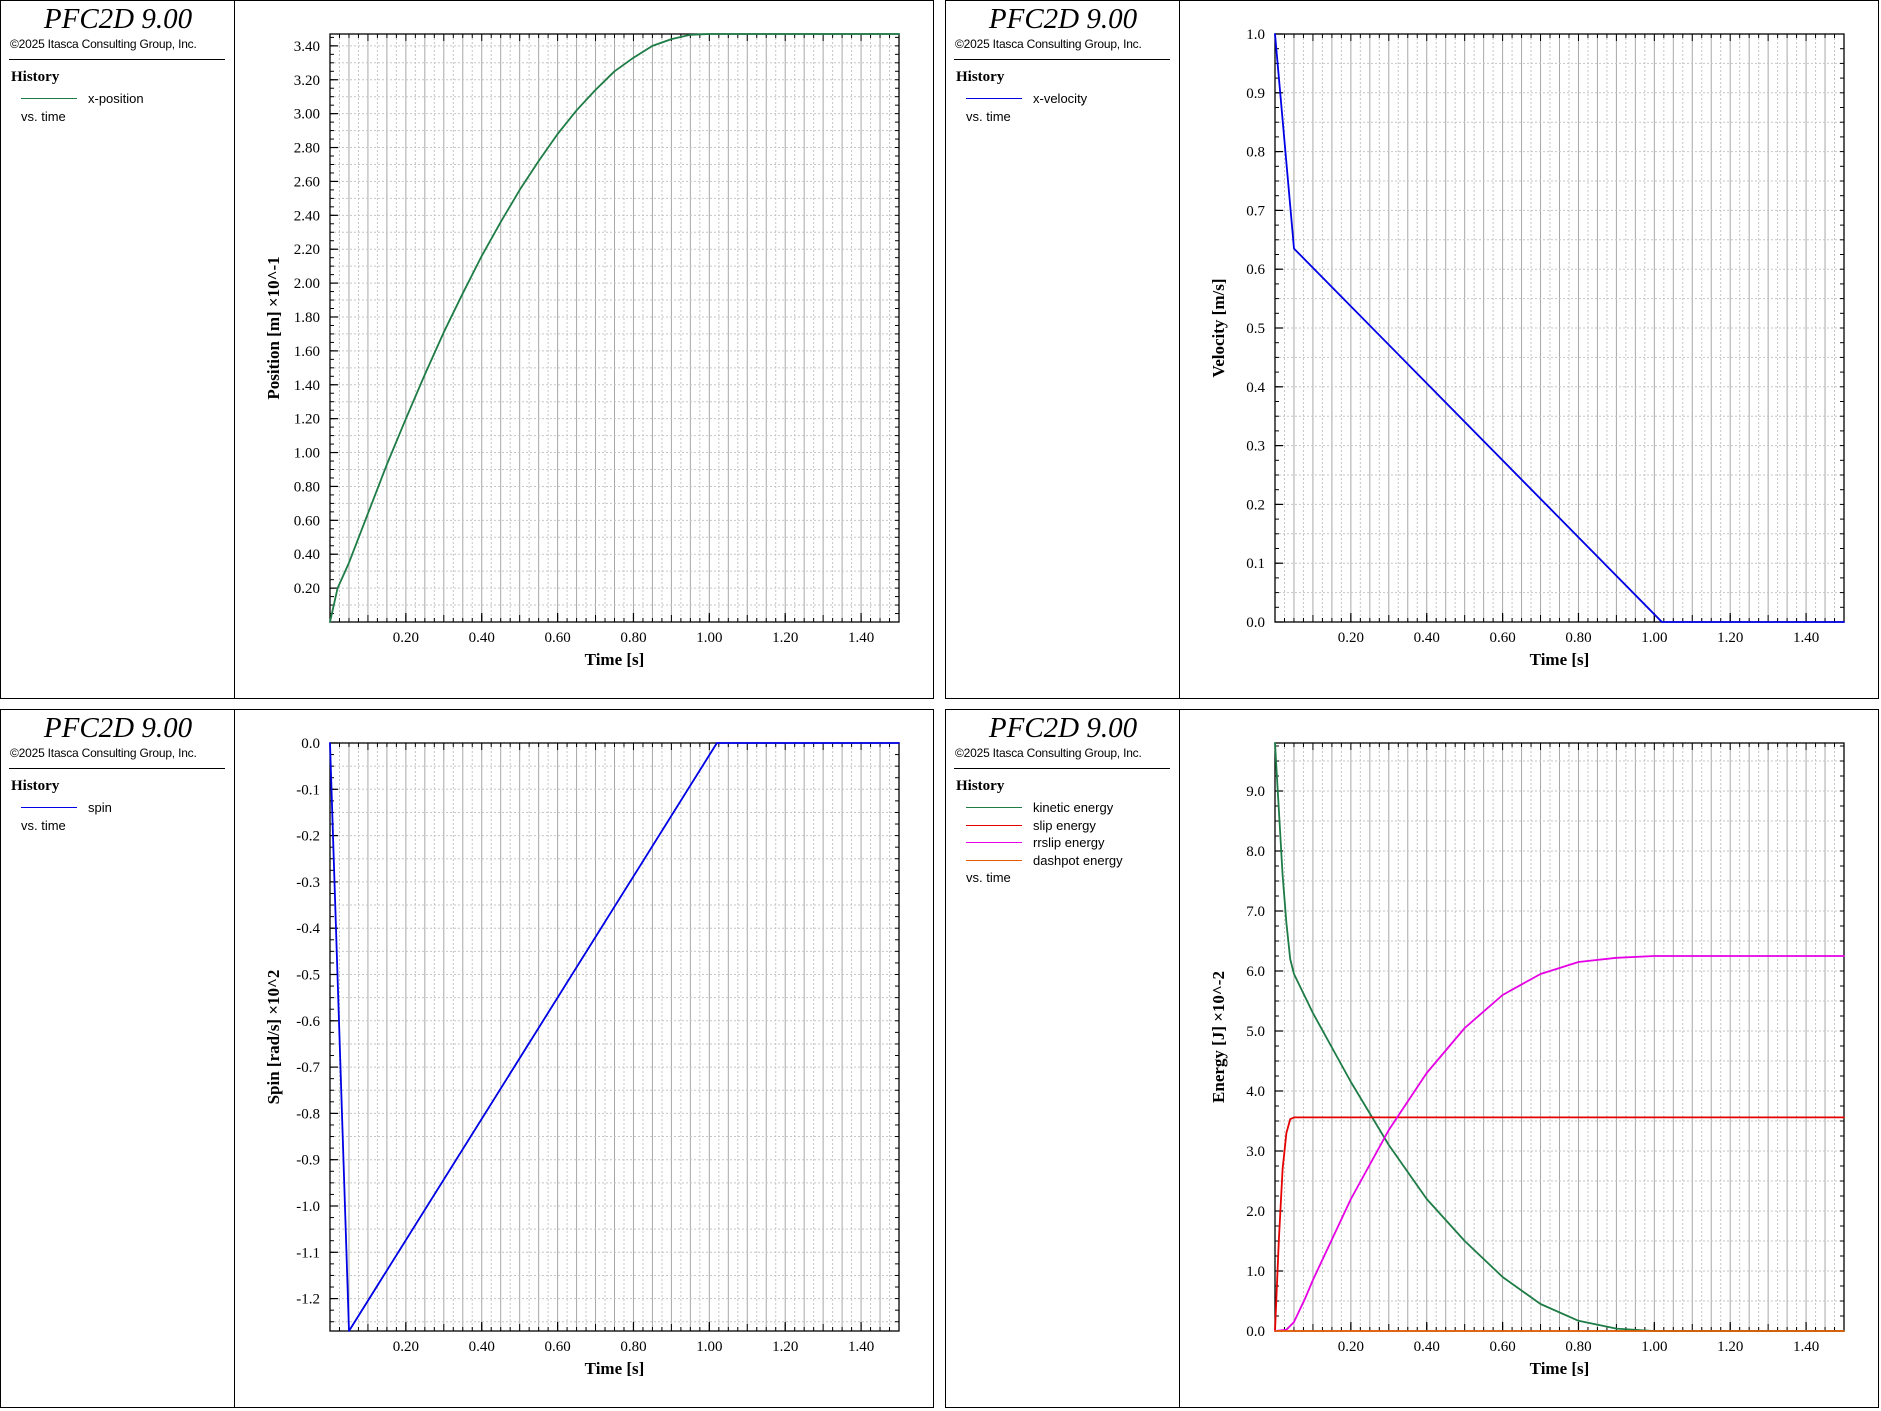 This screenshot has width=1881, height=1411. I want to click on y-tick-label: 1.40, so click(307, 386).